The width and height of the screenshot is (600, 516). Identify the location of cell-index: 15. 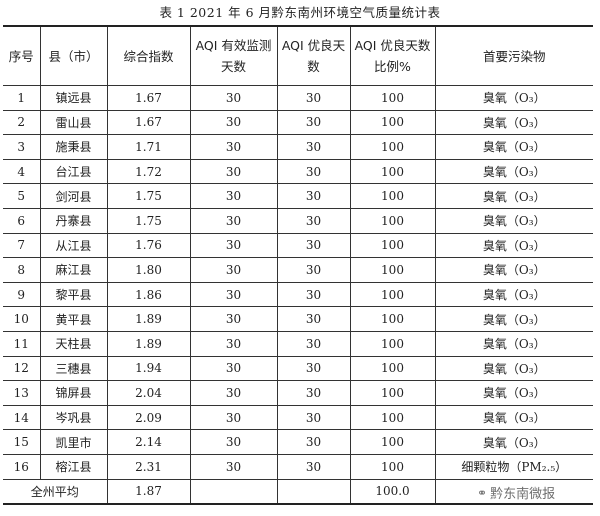
(22, 442).